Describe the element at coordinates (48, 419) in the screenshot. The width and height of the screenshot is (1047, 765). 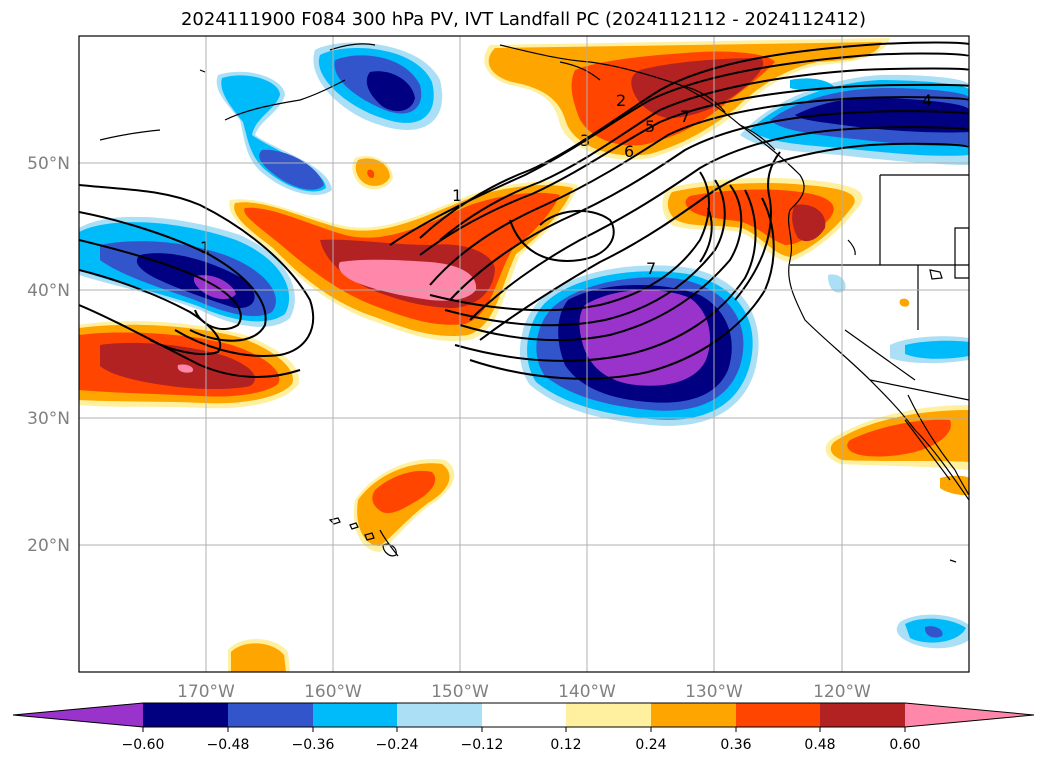
I see `lat-label-30n: 30°N` at that location.